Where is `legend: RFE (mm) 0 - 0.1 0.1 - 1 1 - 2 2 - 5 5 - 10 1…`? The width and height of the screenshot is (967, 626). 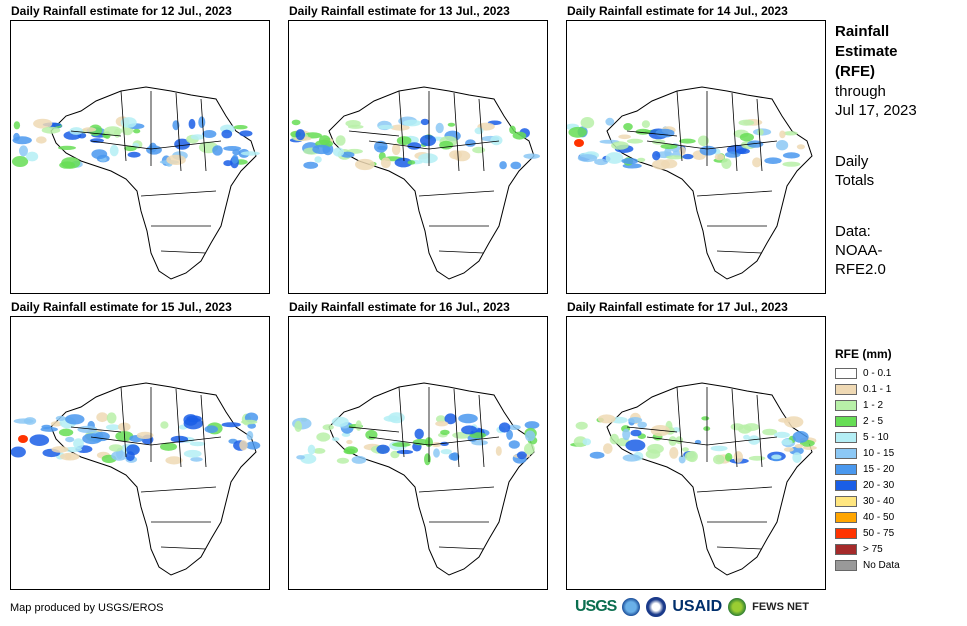
legend: RFE (mm) 0 - 0.1 0.1 - 1 1 - 2 2 - 5 5 - 10 1… is located at coordinates (897, 459).